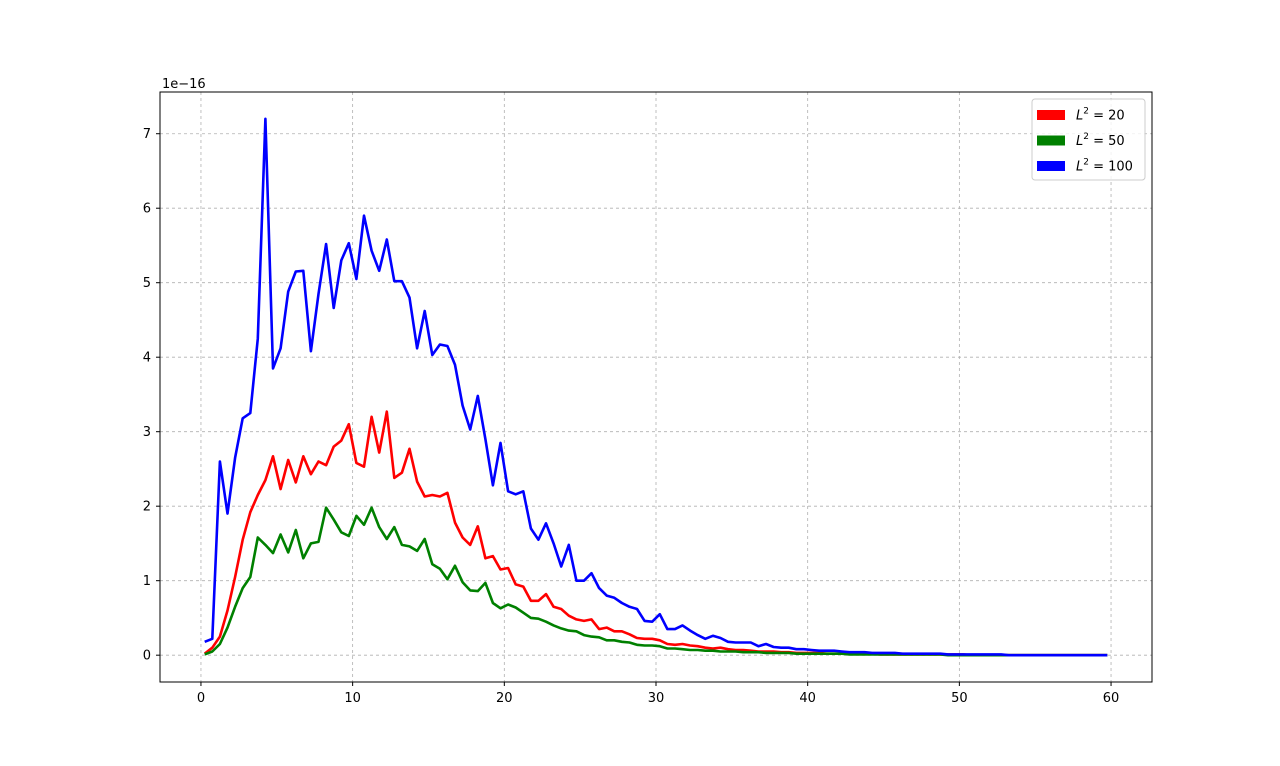 The image size is (1280, 766). I want to click on y-tick-label: 7, so click(147, 134).